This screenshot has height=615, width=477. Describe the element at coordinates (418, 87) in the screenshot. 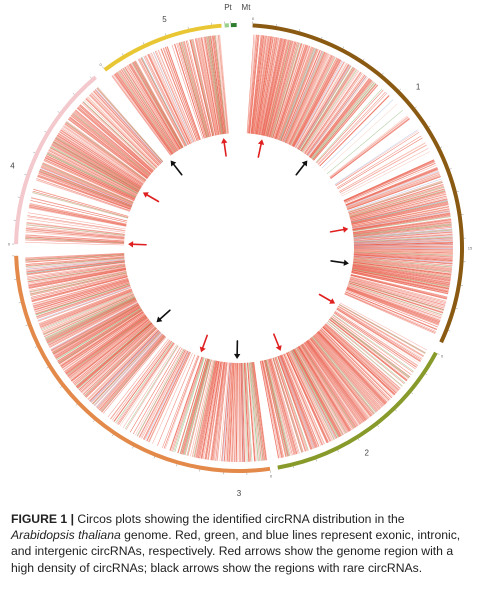

I see `chromosome-label-1: 1` at that location.